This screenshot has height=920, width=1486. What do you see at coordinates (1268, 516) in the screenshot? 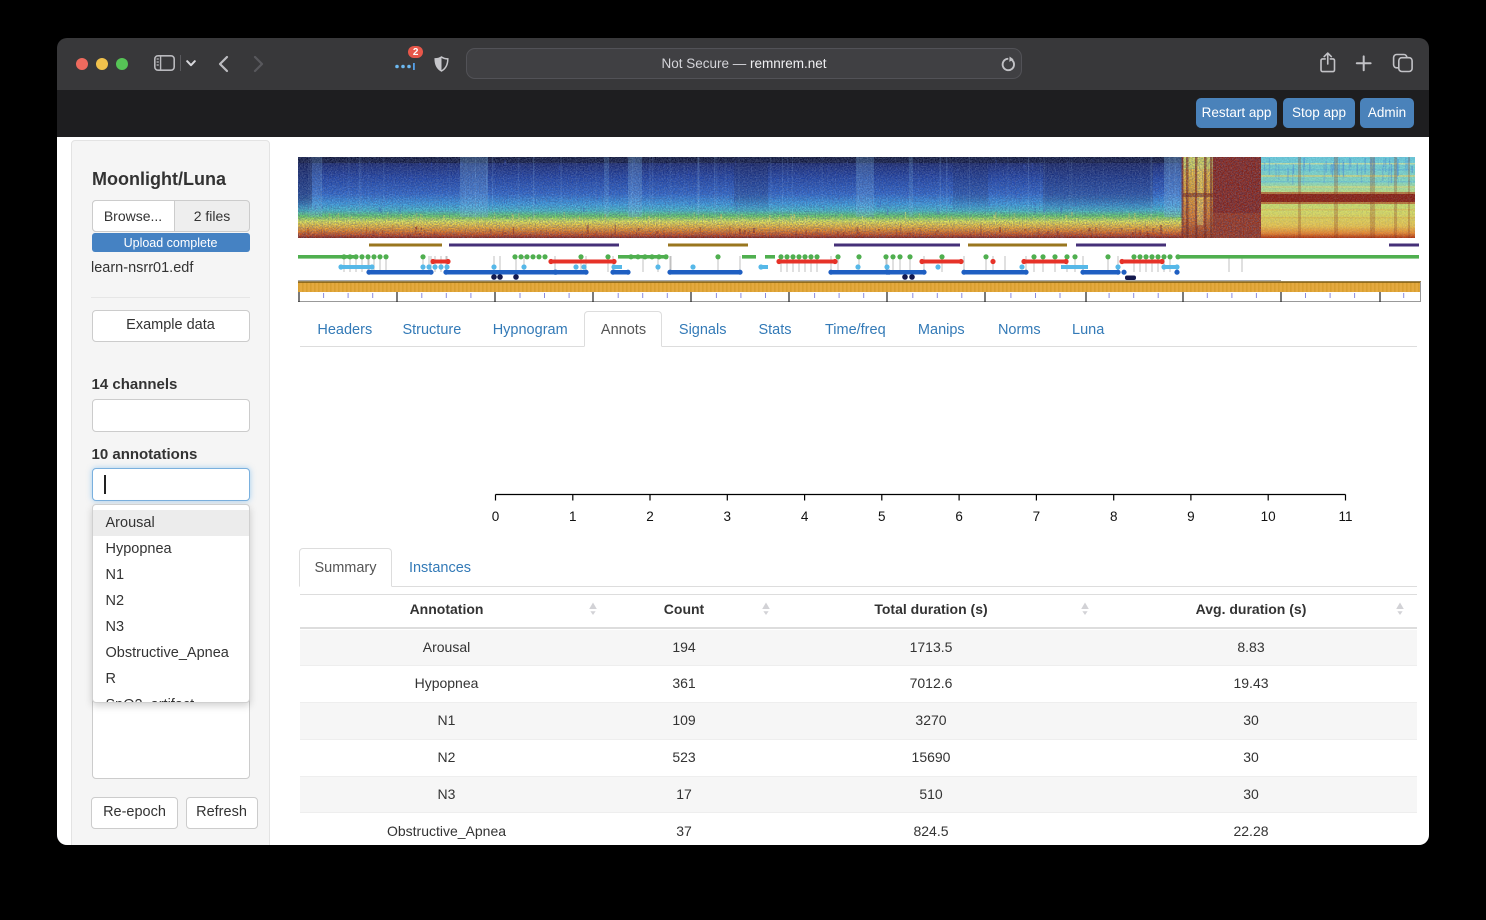
I see `svg-text: 10` at bounding box center [1268, 516].